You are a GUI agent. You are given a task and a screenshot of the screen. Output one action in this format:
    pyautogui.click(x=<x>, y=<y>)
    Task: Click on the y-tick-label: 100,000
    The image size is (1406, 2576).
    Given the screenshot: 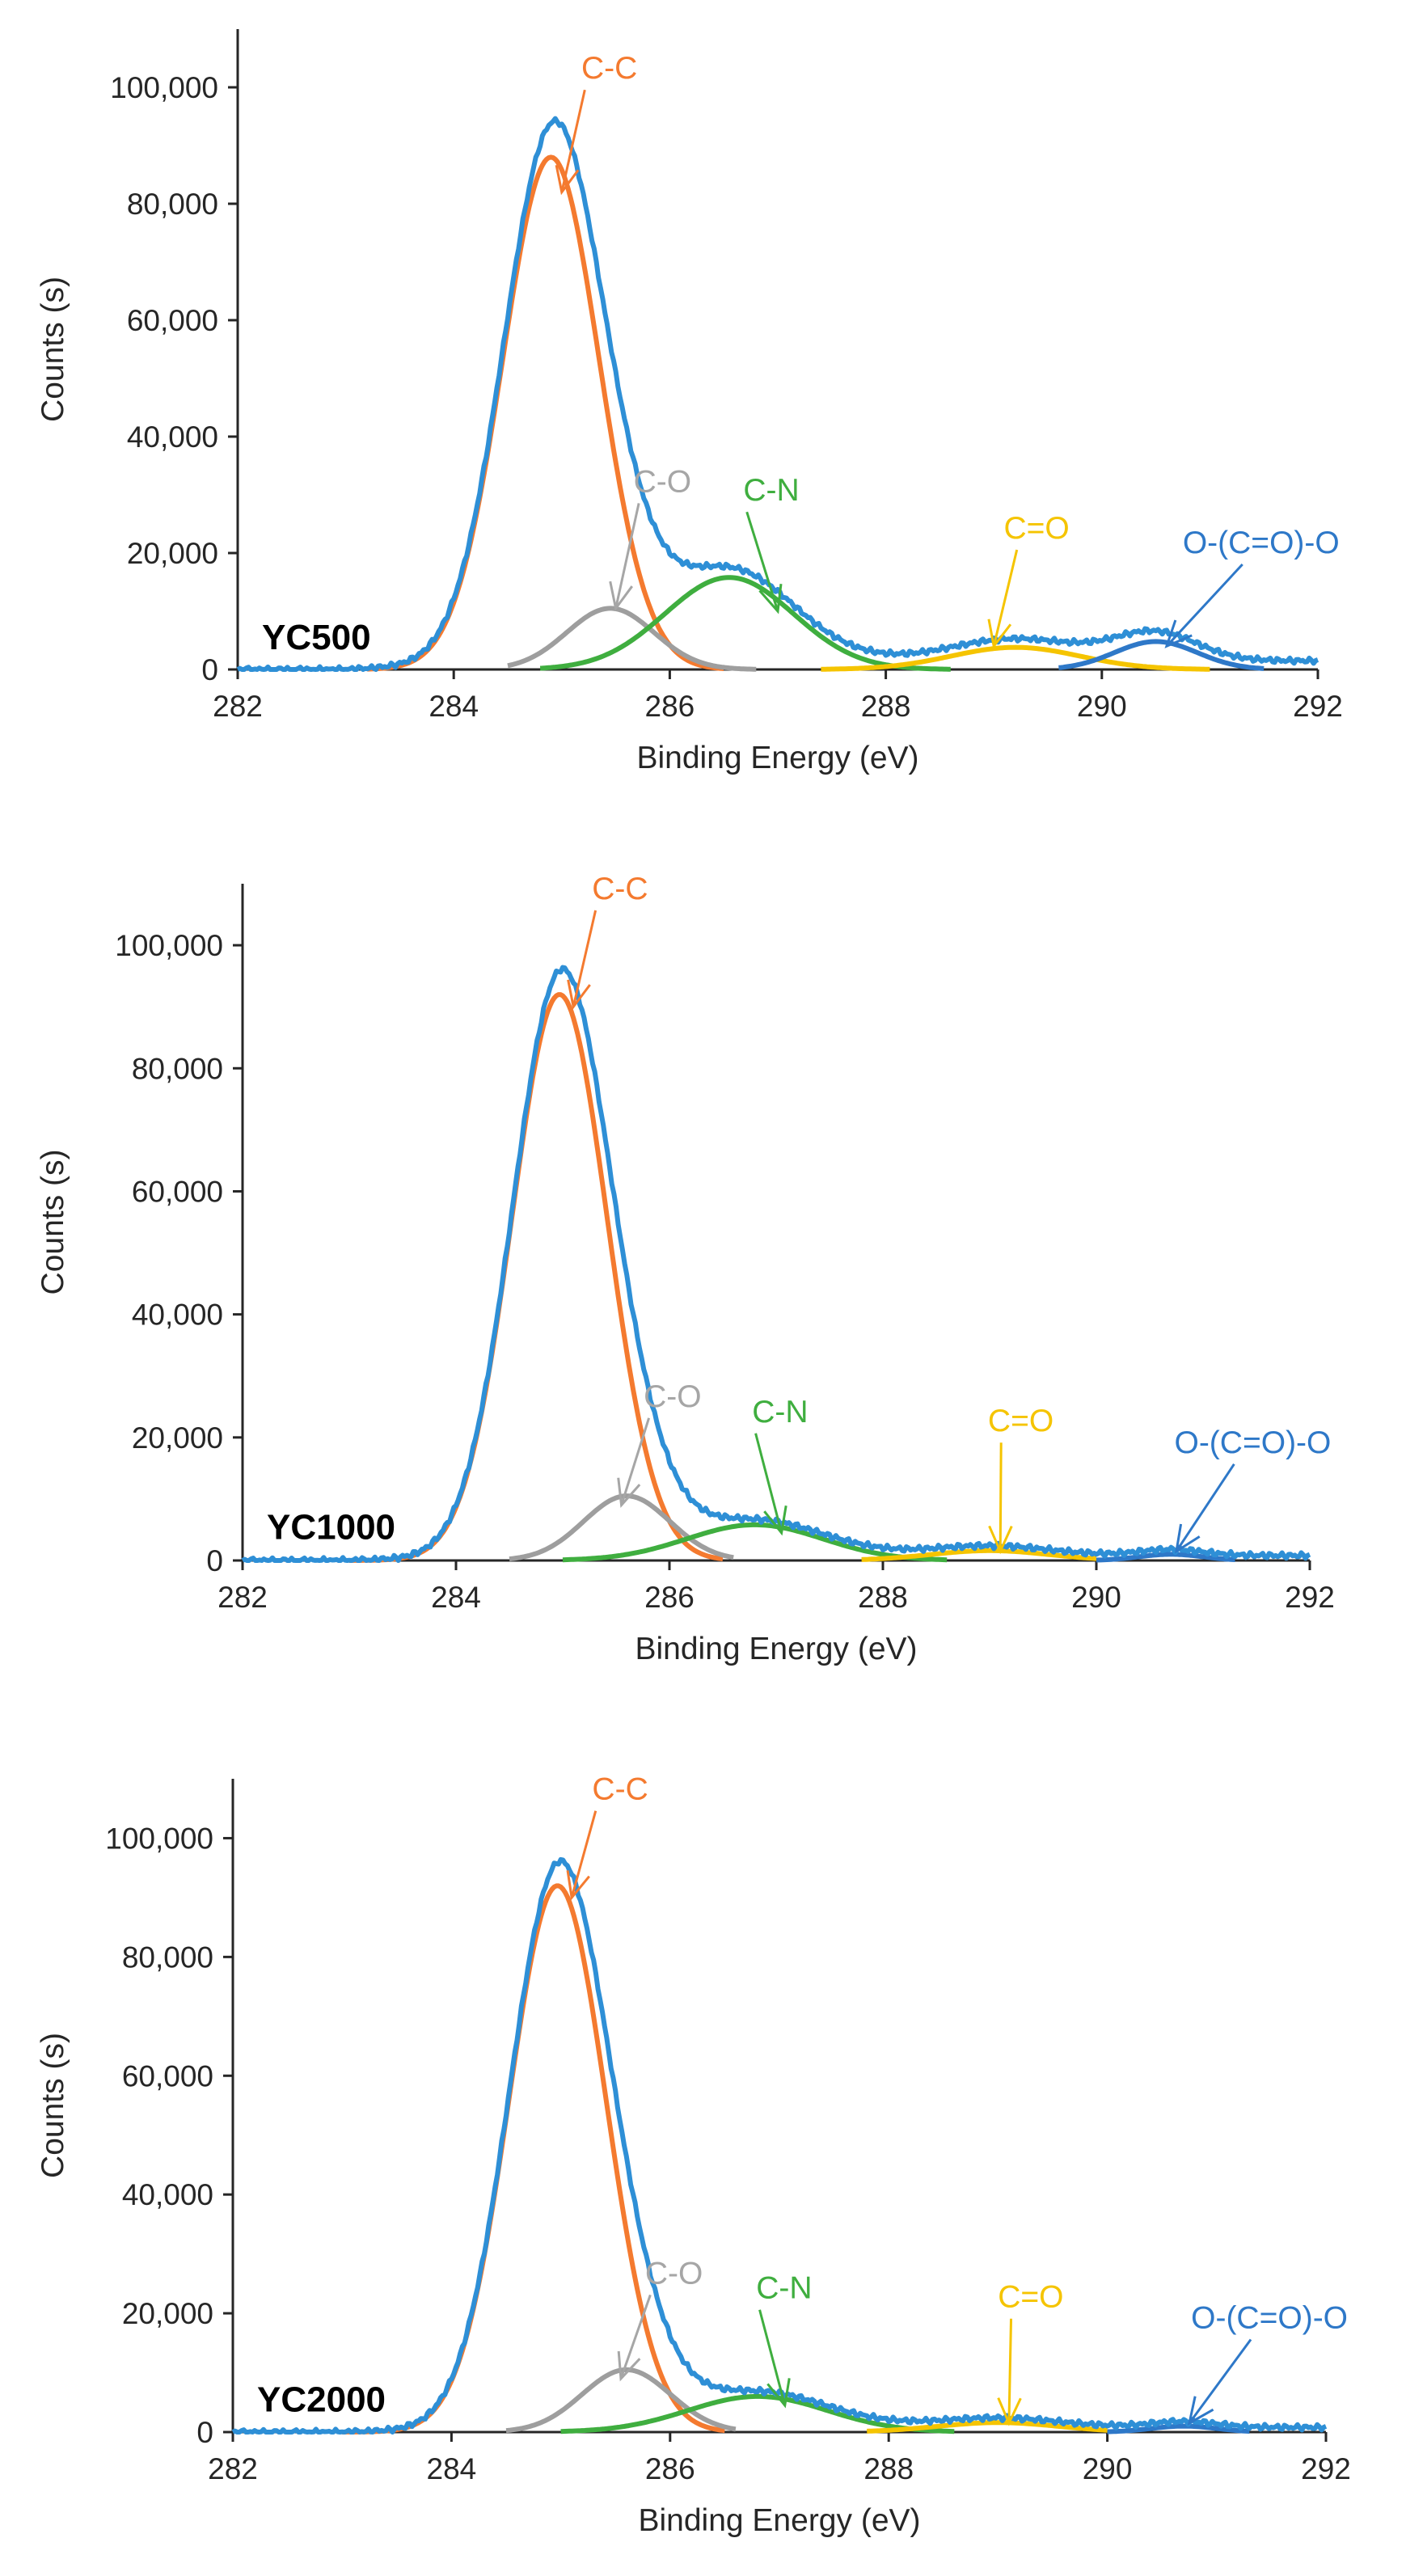 What is the action you would take?
    pyautogui.click(x=159, y=1838)
    